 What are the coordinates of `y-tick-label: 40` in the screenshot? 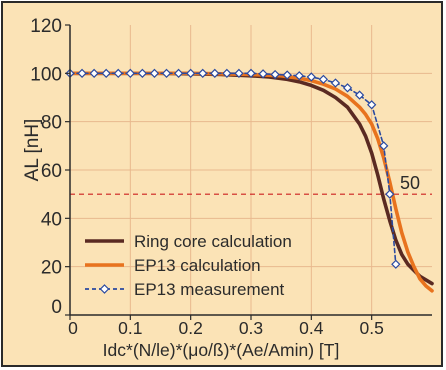 It's located at (51, 219).